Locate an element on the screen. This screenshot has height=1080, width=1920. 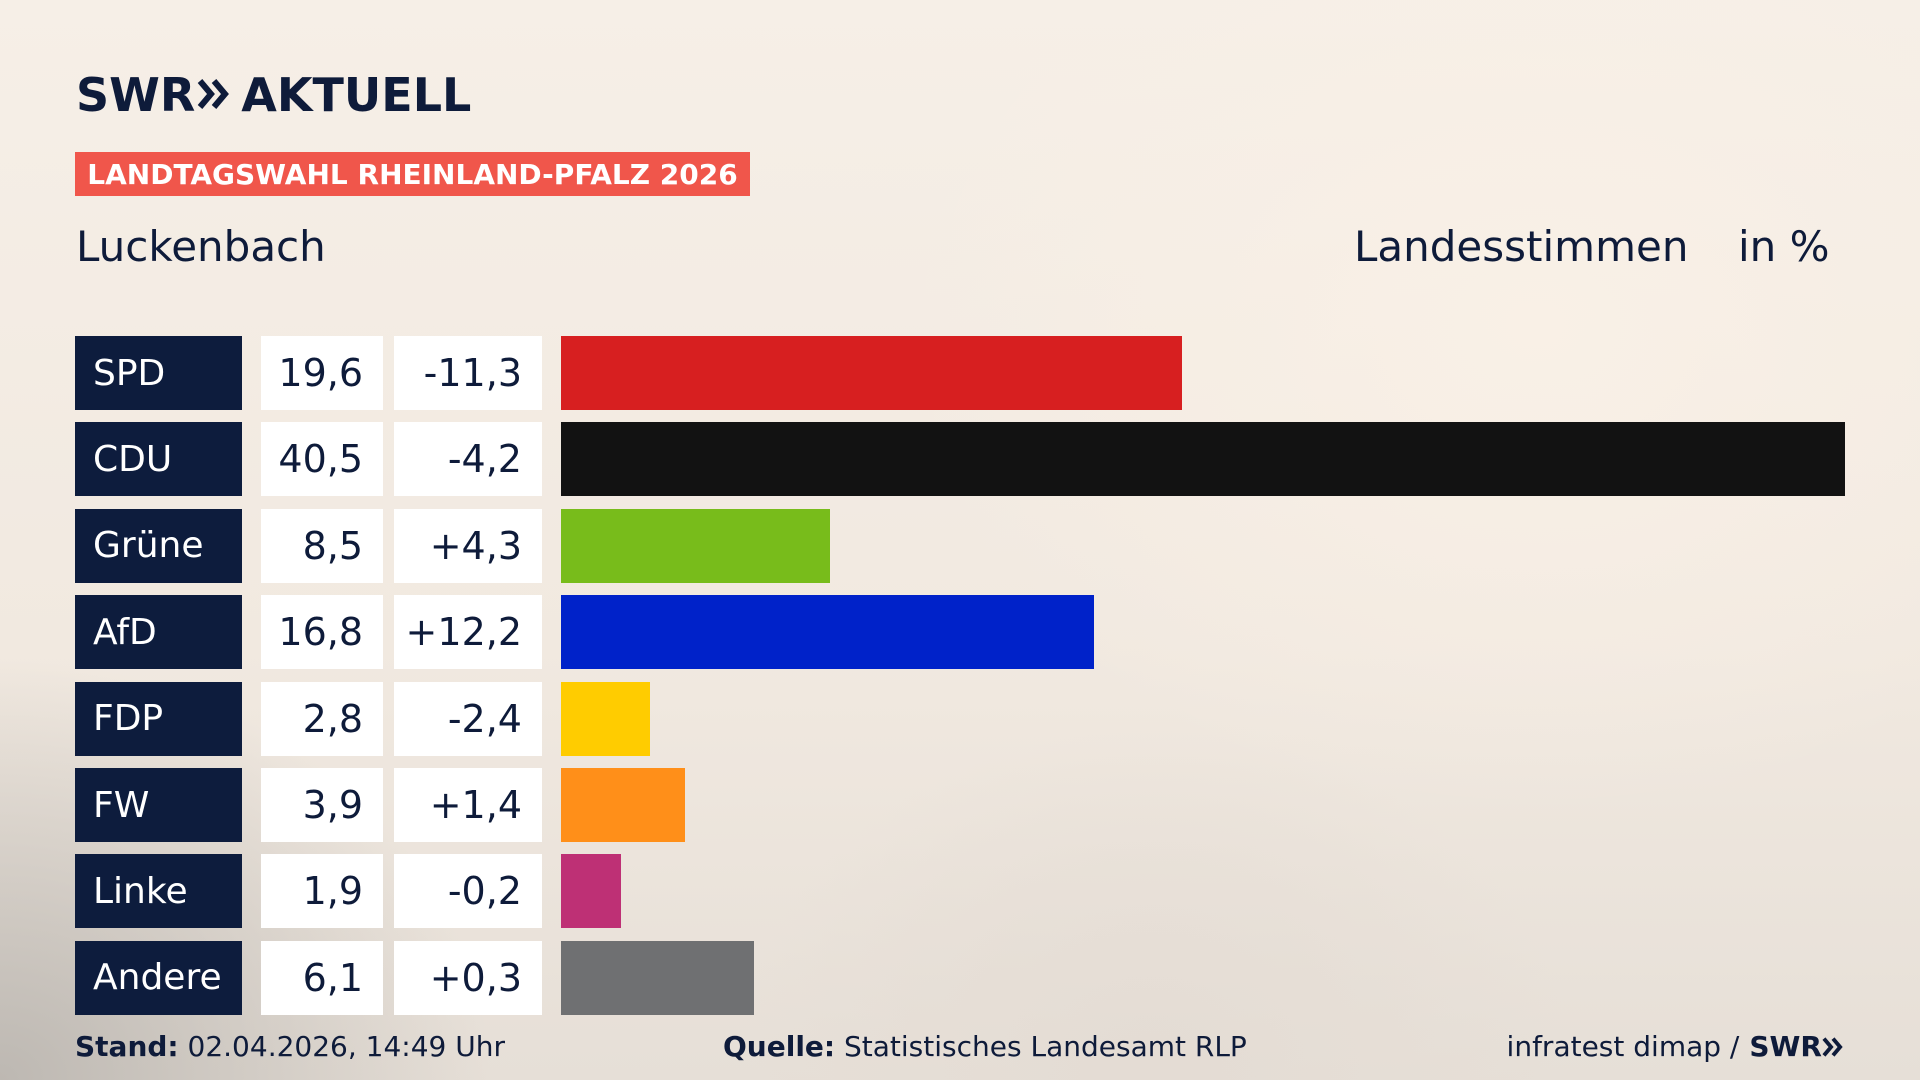
result-row: SPD 19,6 -11,3 is located at coordinates (960, 373).